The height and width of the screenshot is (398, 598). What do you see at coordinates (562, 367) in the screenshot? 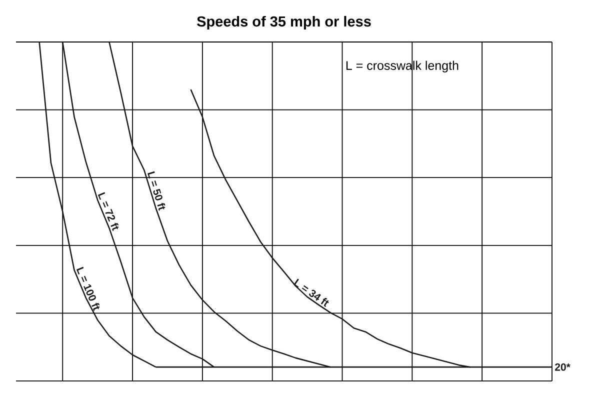
I see `series-label: 20*` at bounding box center [562, 367].